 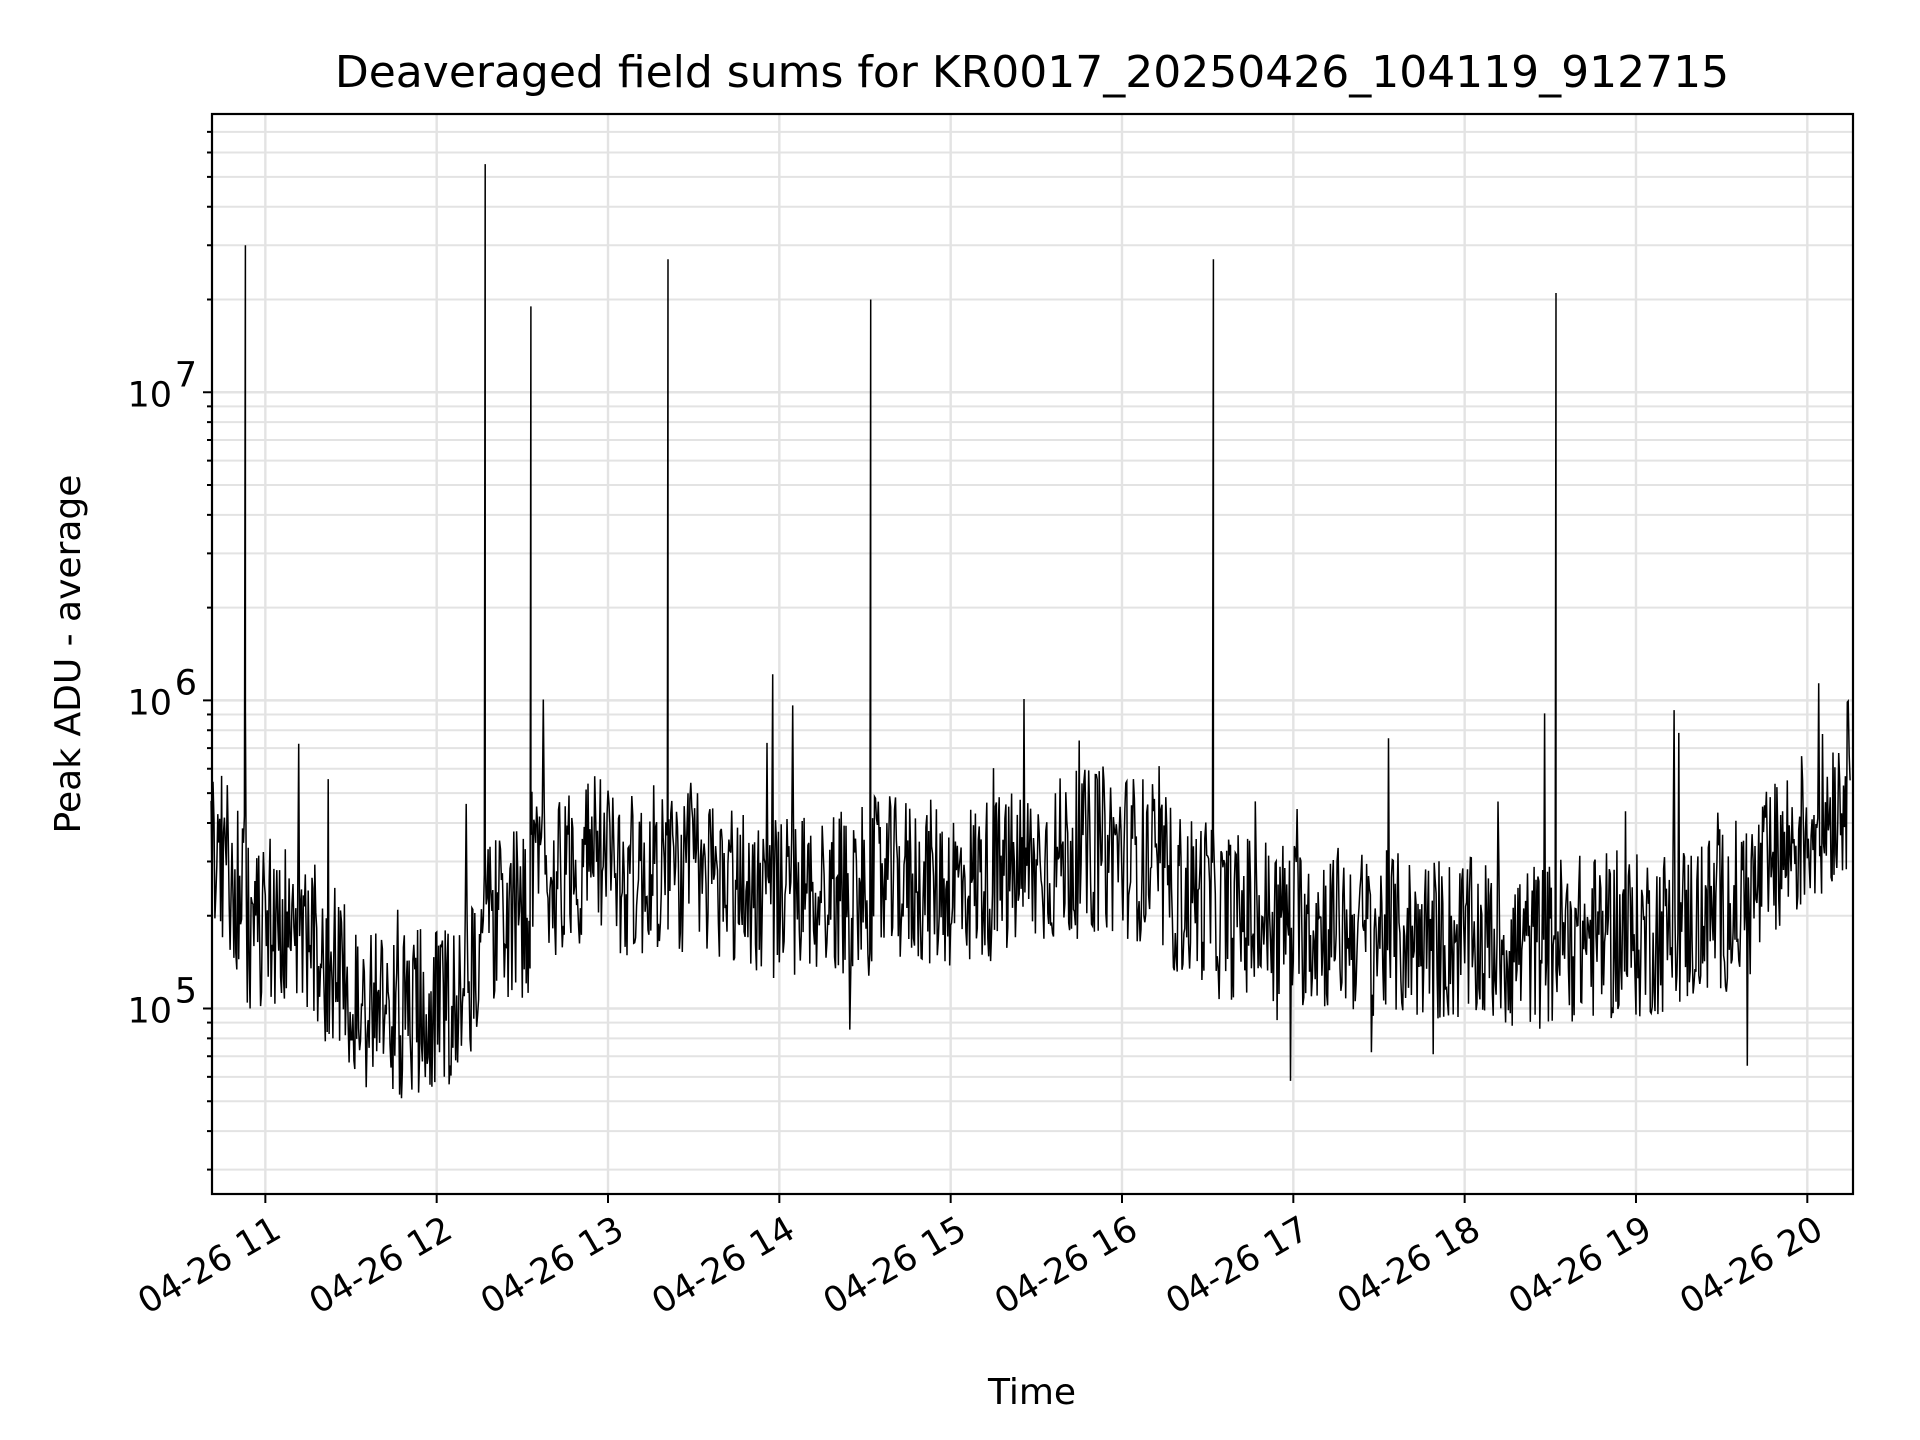 What do you see at coordinates (186, 991) in the screenshot?
I see `y-tick-exponent: 5` at bounding box center [186, 991].